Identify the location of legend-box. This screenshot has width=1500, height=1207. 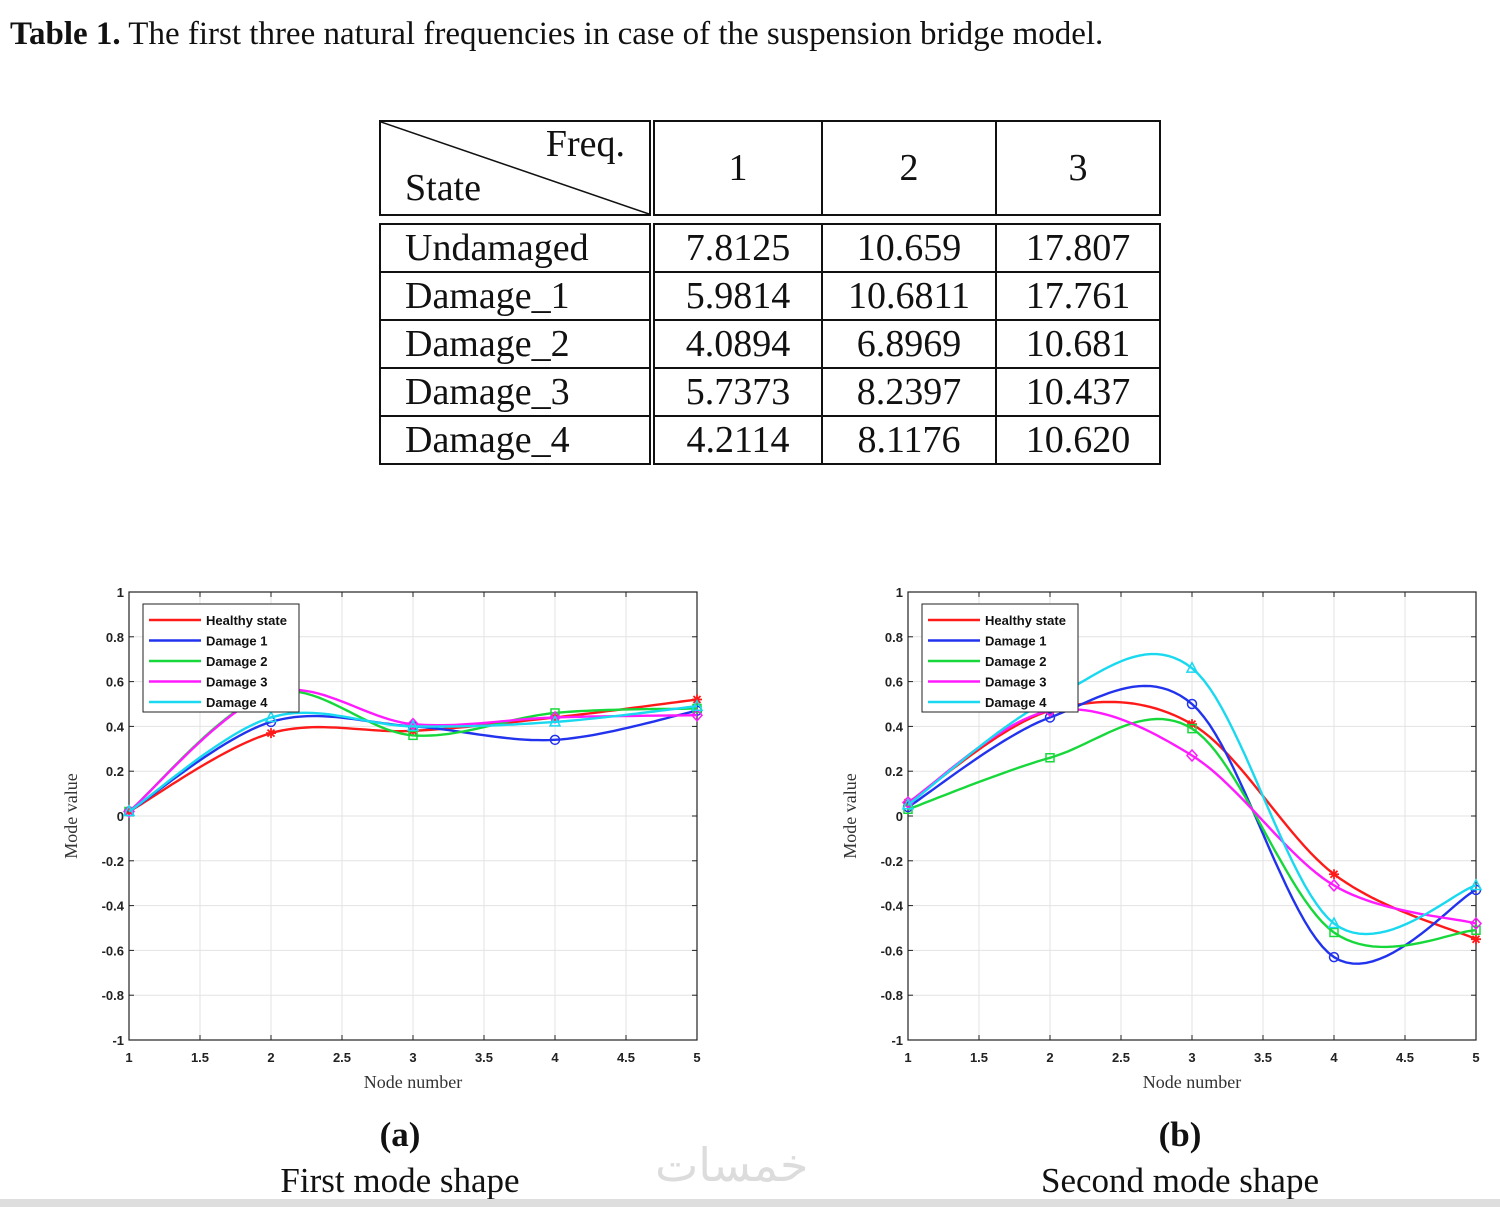
(221, 658).